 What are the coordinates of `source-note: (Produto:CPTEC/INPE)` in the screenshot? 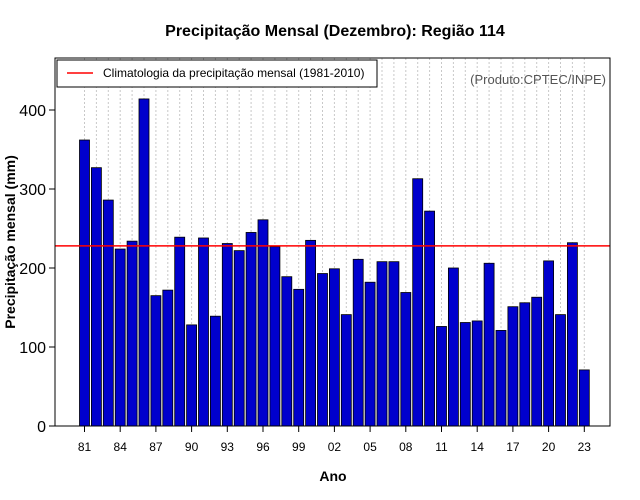 It's located at (538, 79).